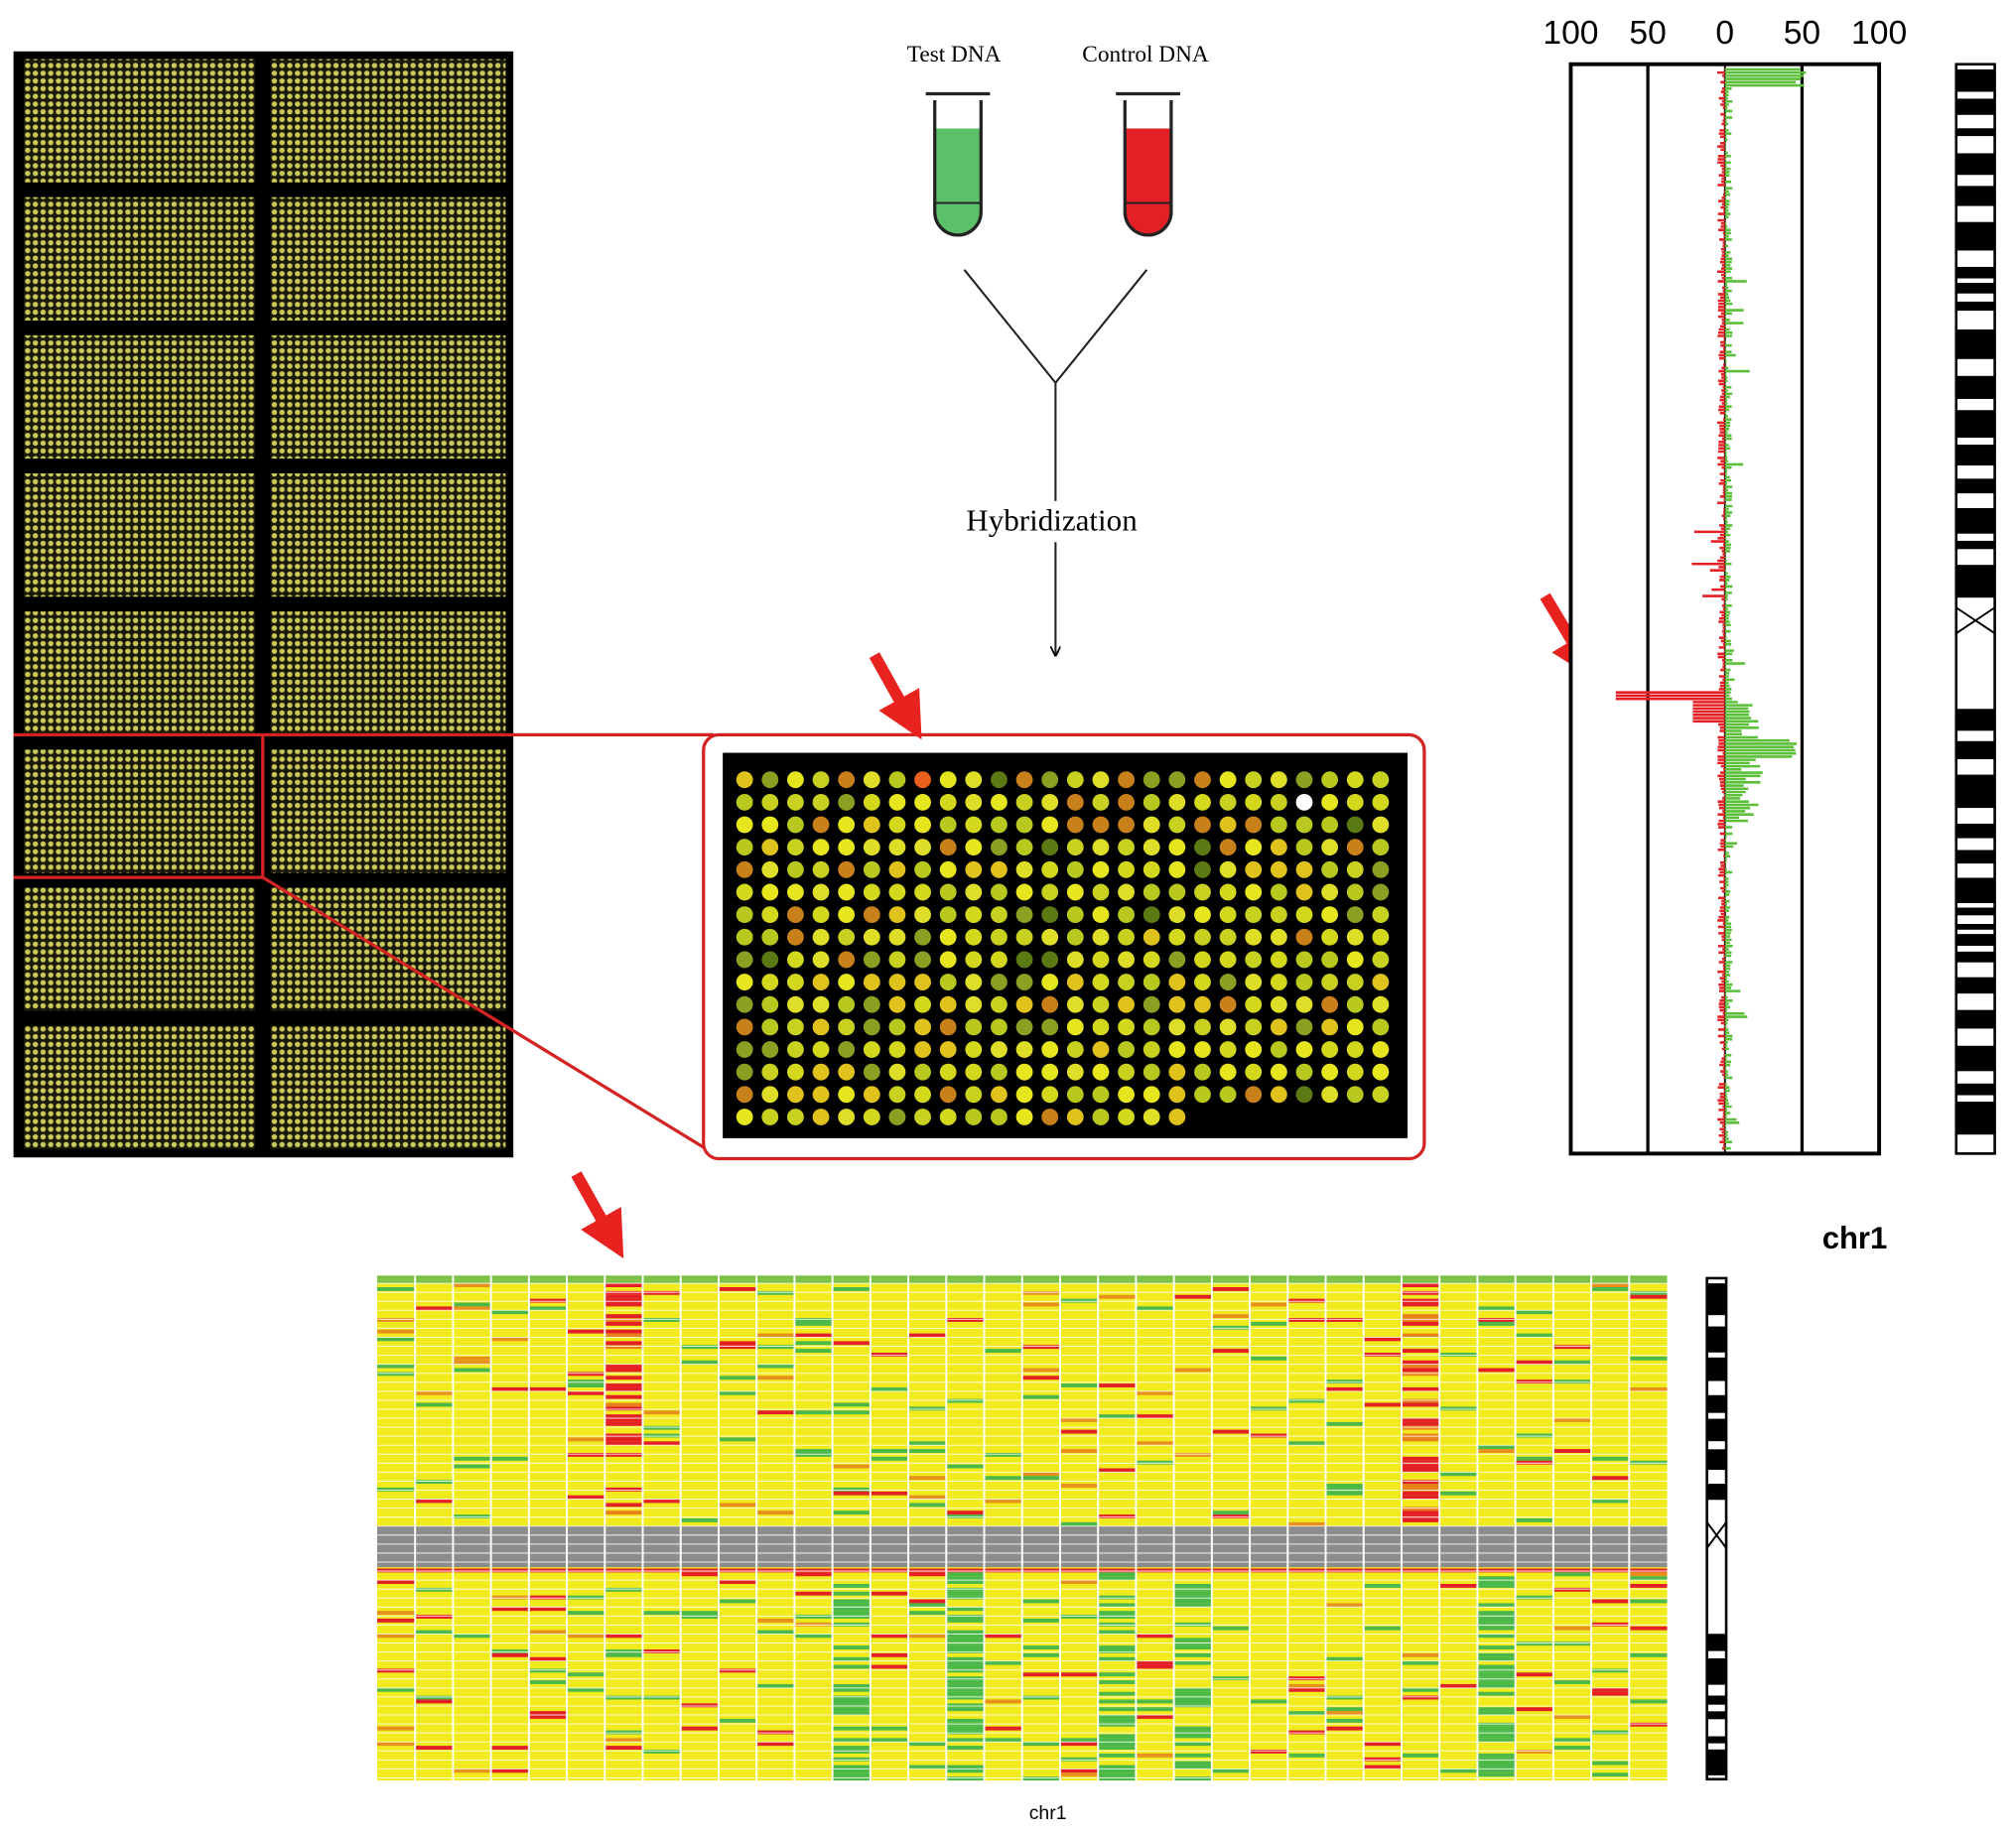 This screenshot has width=2016, height=1837. What do you see at coordinates (1879, 33) in the screenshot?
I see `profile-tick-label: 100` at bounding box center [1879, 33].